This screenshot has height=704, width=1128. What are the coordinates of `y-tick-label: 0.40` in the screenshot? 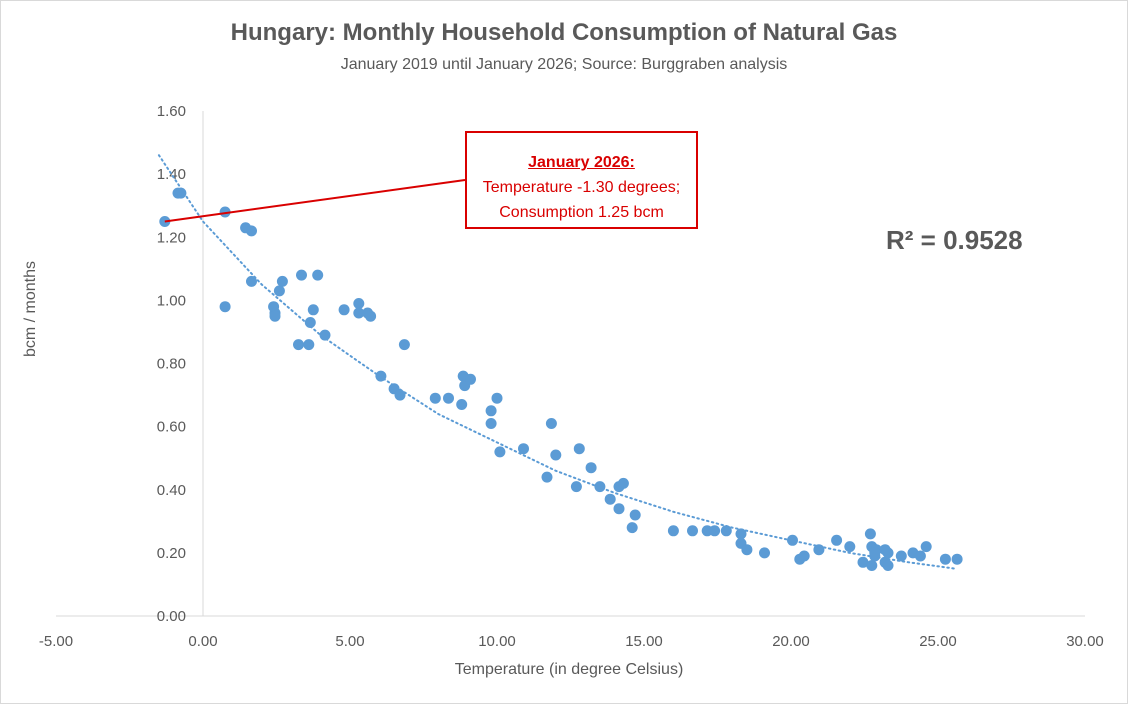 It's located at (171, 490).